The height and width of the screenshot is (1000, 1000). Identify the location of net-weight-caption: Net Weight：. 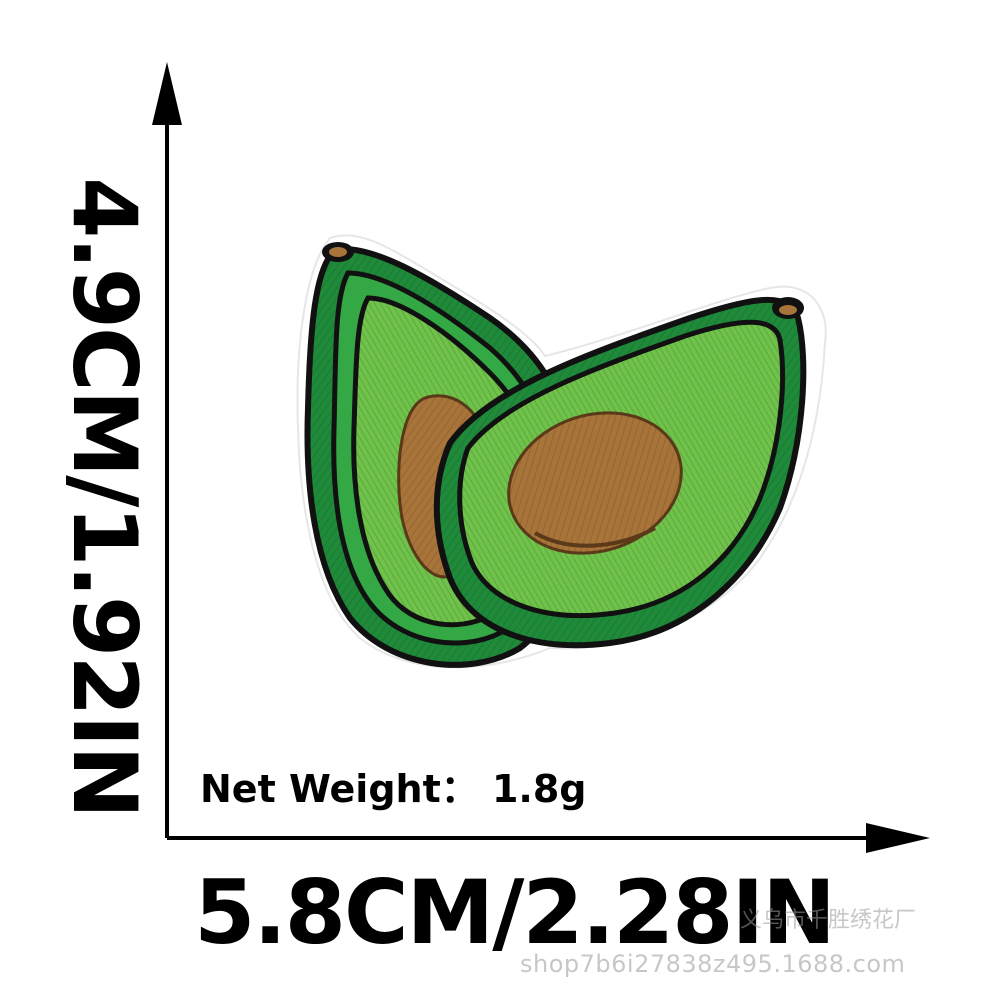
(339, 789).